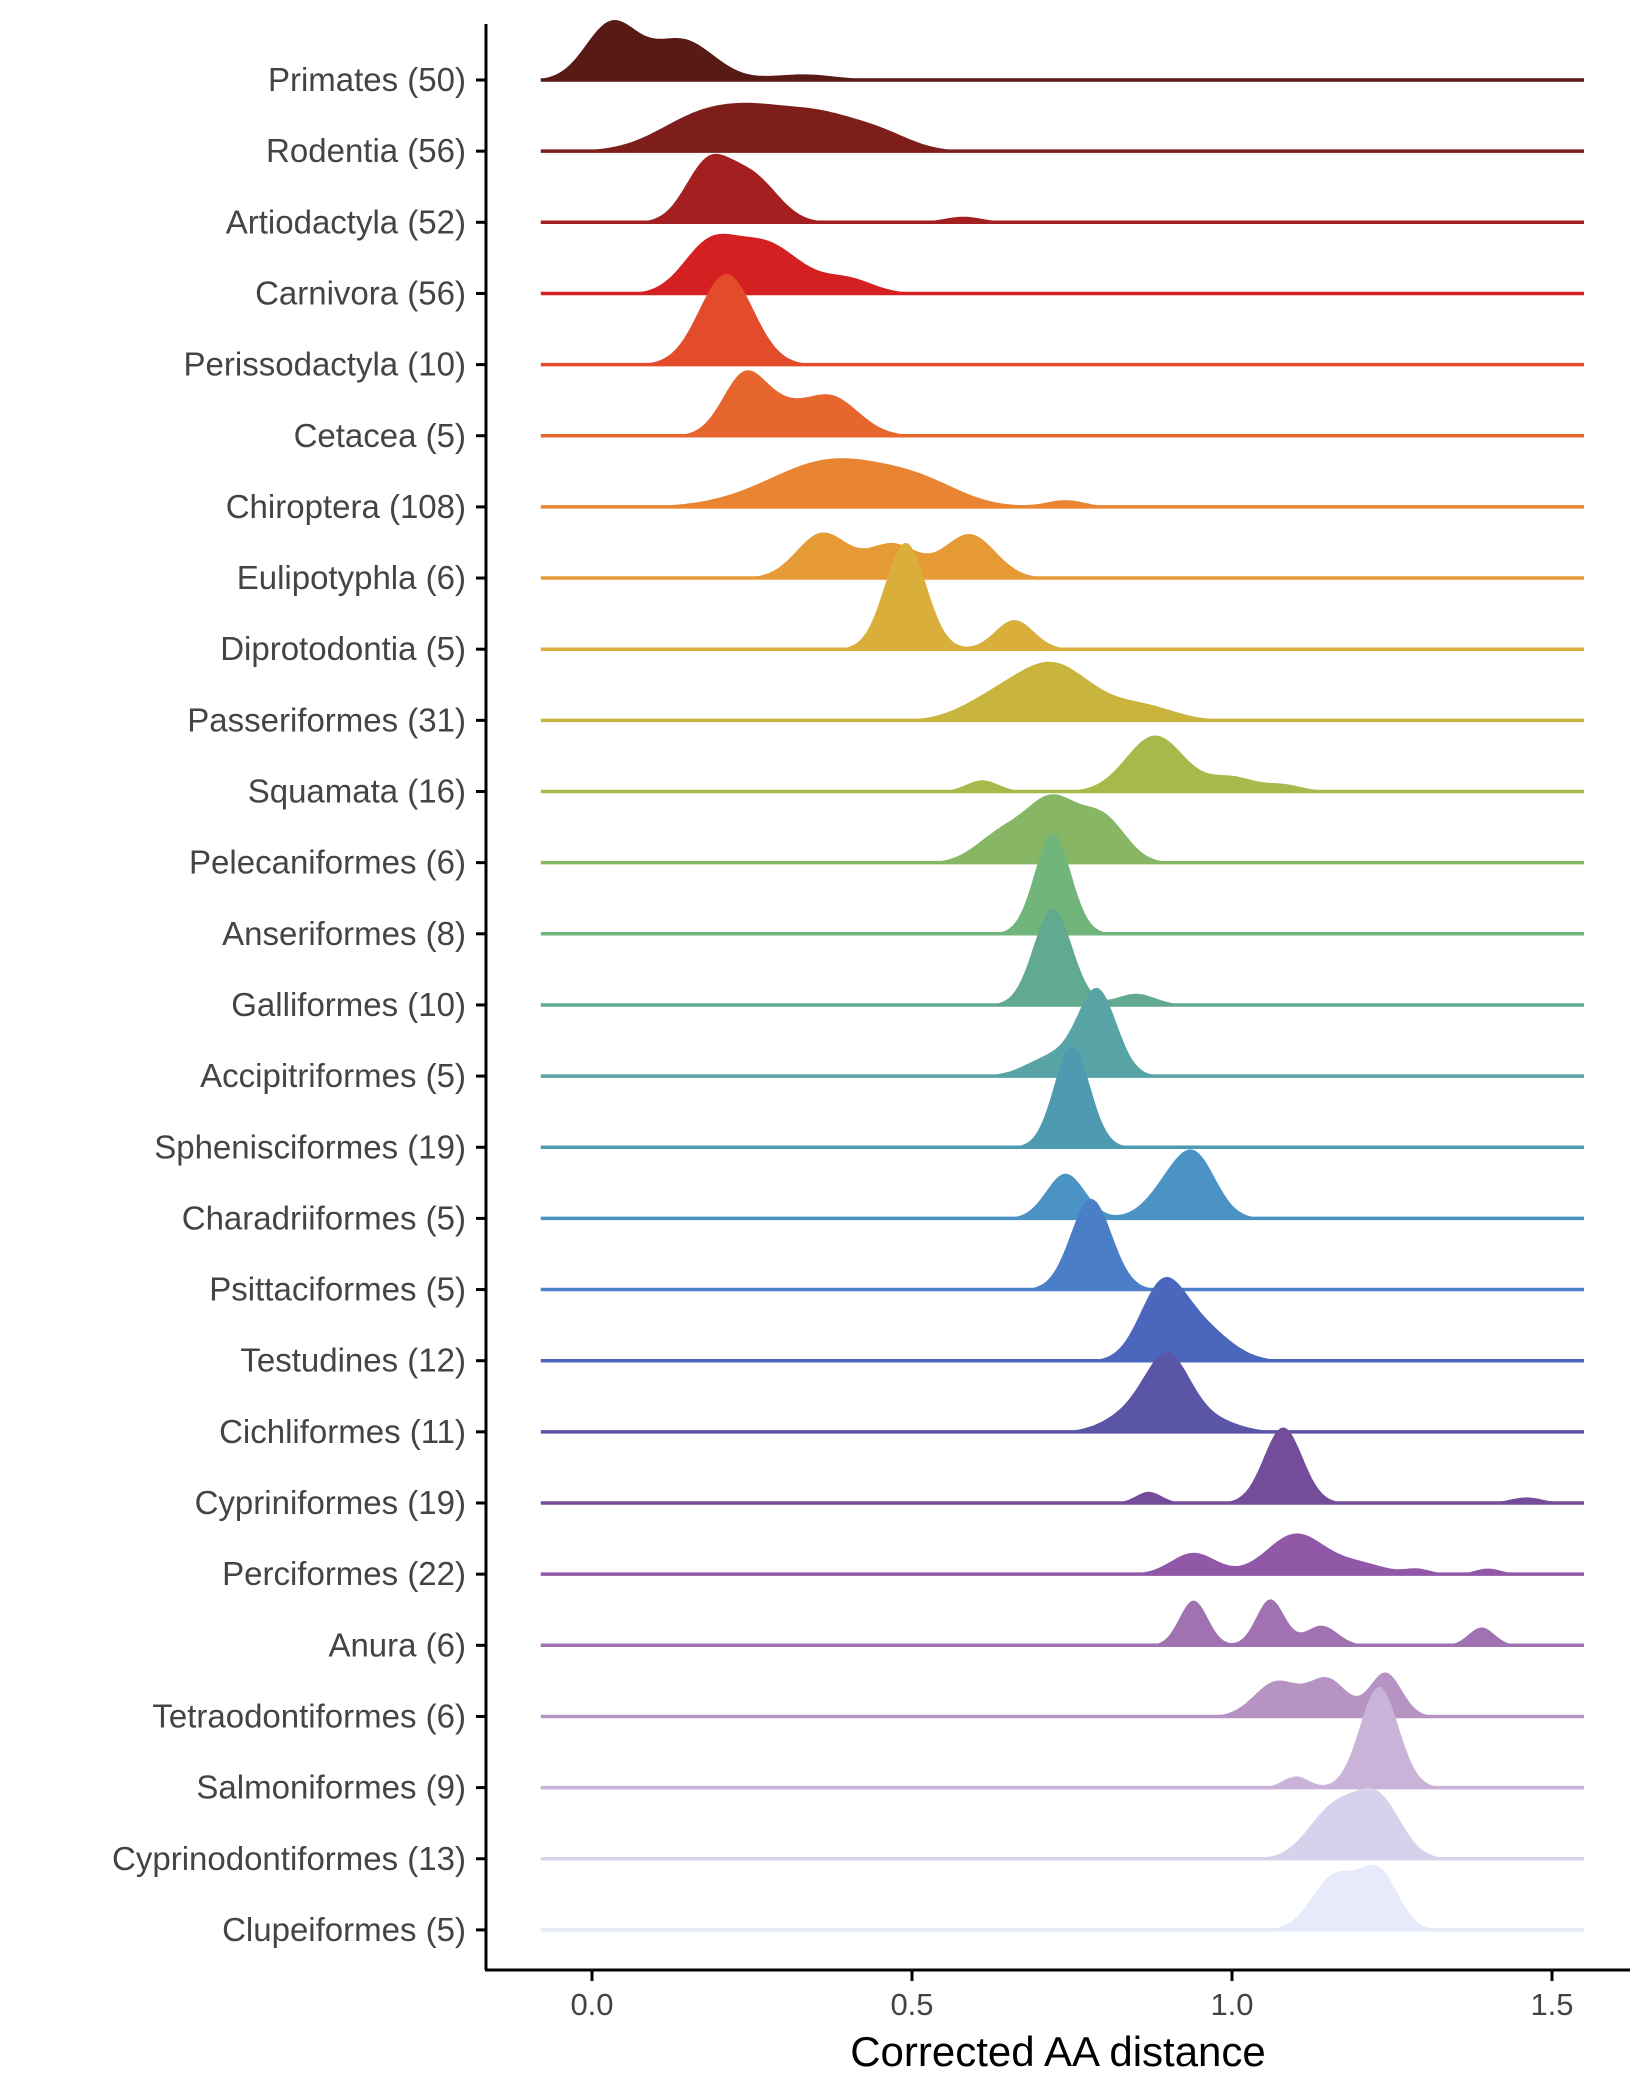 Image resolution: width=1650 pixels, height=2100 pixels. I want to click on category-label: Eulipotyphla (6), so click(351, 577).